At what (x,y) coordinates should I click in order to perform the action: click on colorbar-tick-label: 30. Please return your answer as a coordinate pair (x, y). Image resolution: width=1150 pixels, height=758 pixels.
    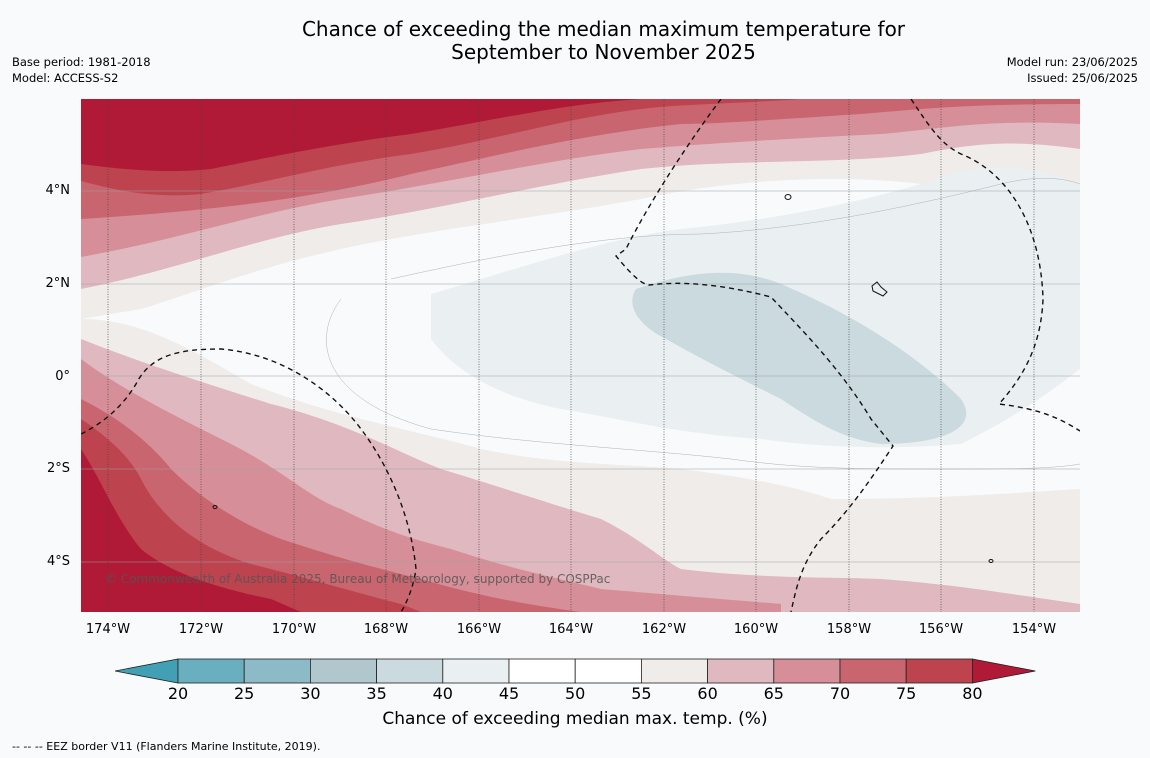
    Looking at the image, I should click on (310, 693).